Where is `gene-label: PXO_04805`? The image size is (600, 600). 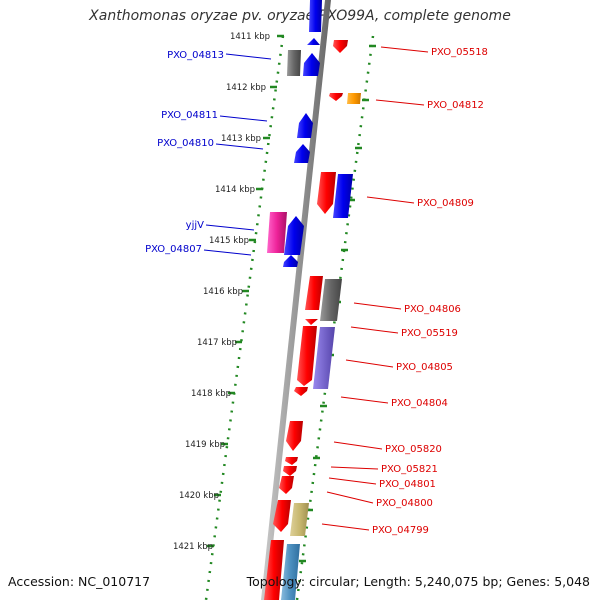
gene-label: PXO_04805 is located at coordinates (424, 367).